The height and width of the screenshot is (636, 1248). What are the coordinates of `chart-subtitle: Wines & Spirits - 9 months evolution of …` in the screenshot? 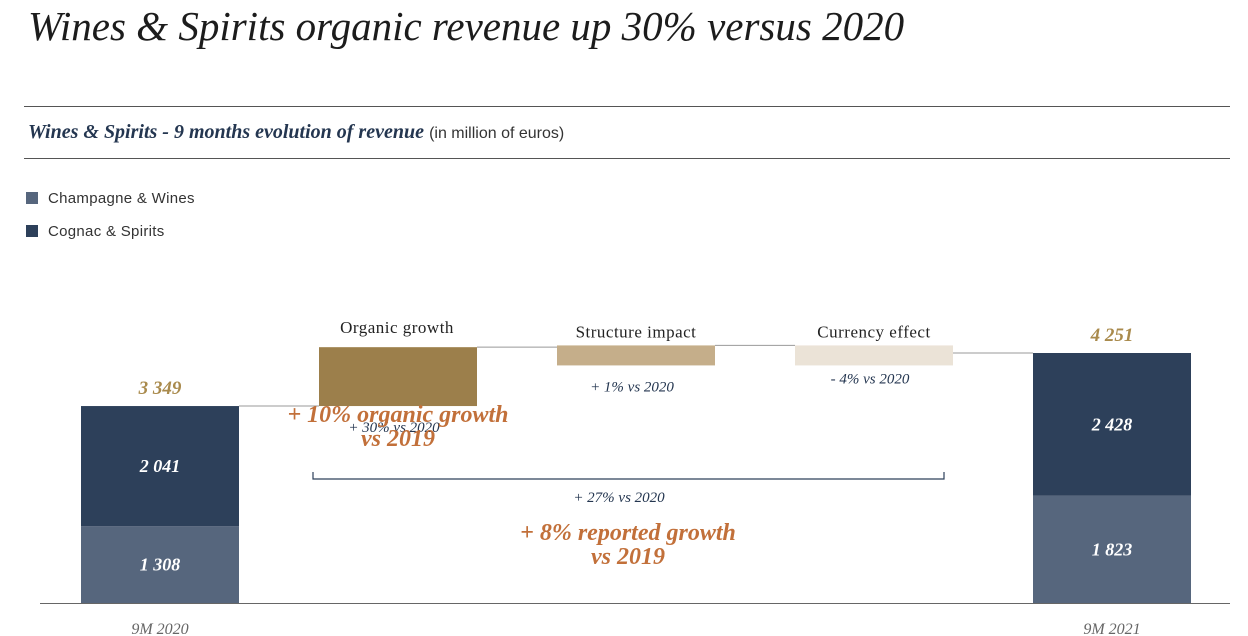 It's located at (296, 132).